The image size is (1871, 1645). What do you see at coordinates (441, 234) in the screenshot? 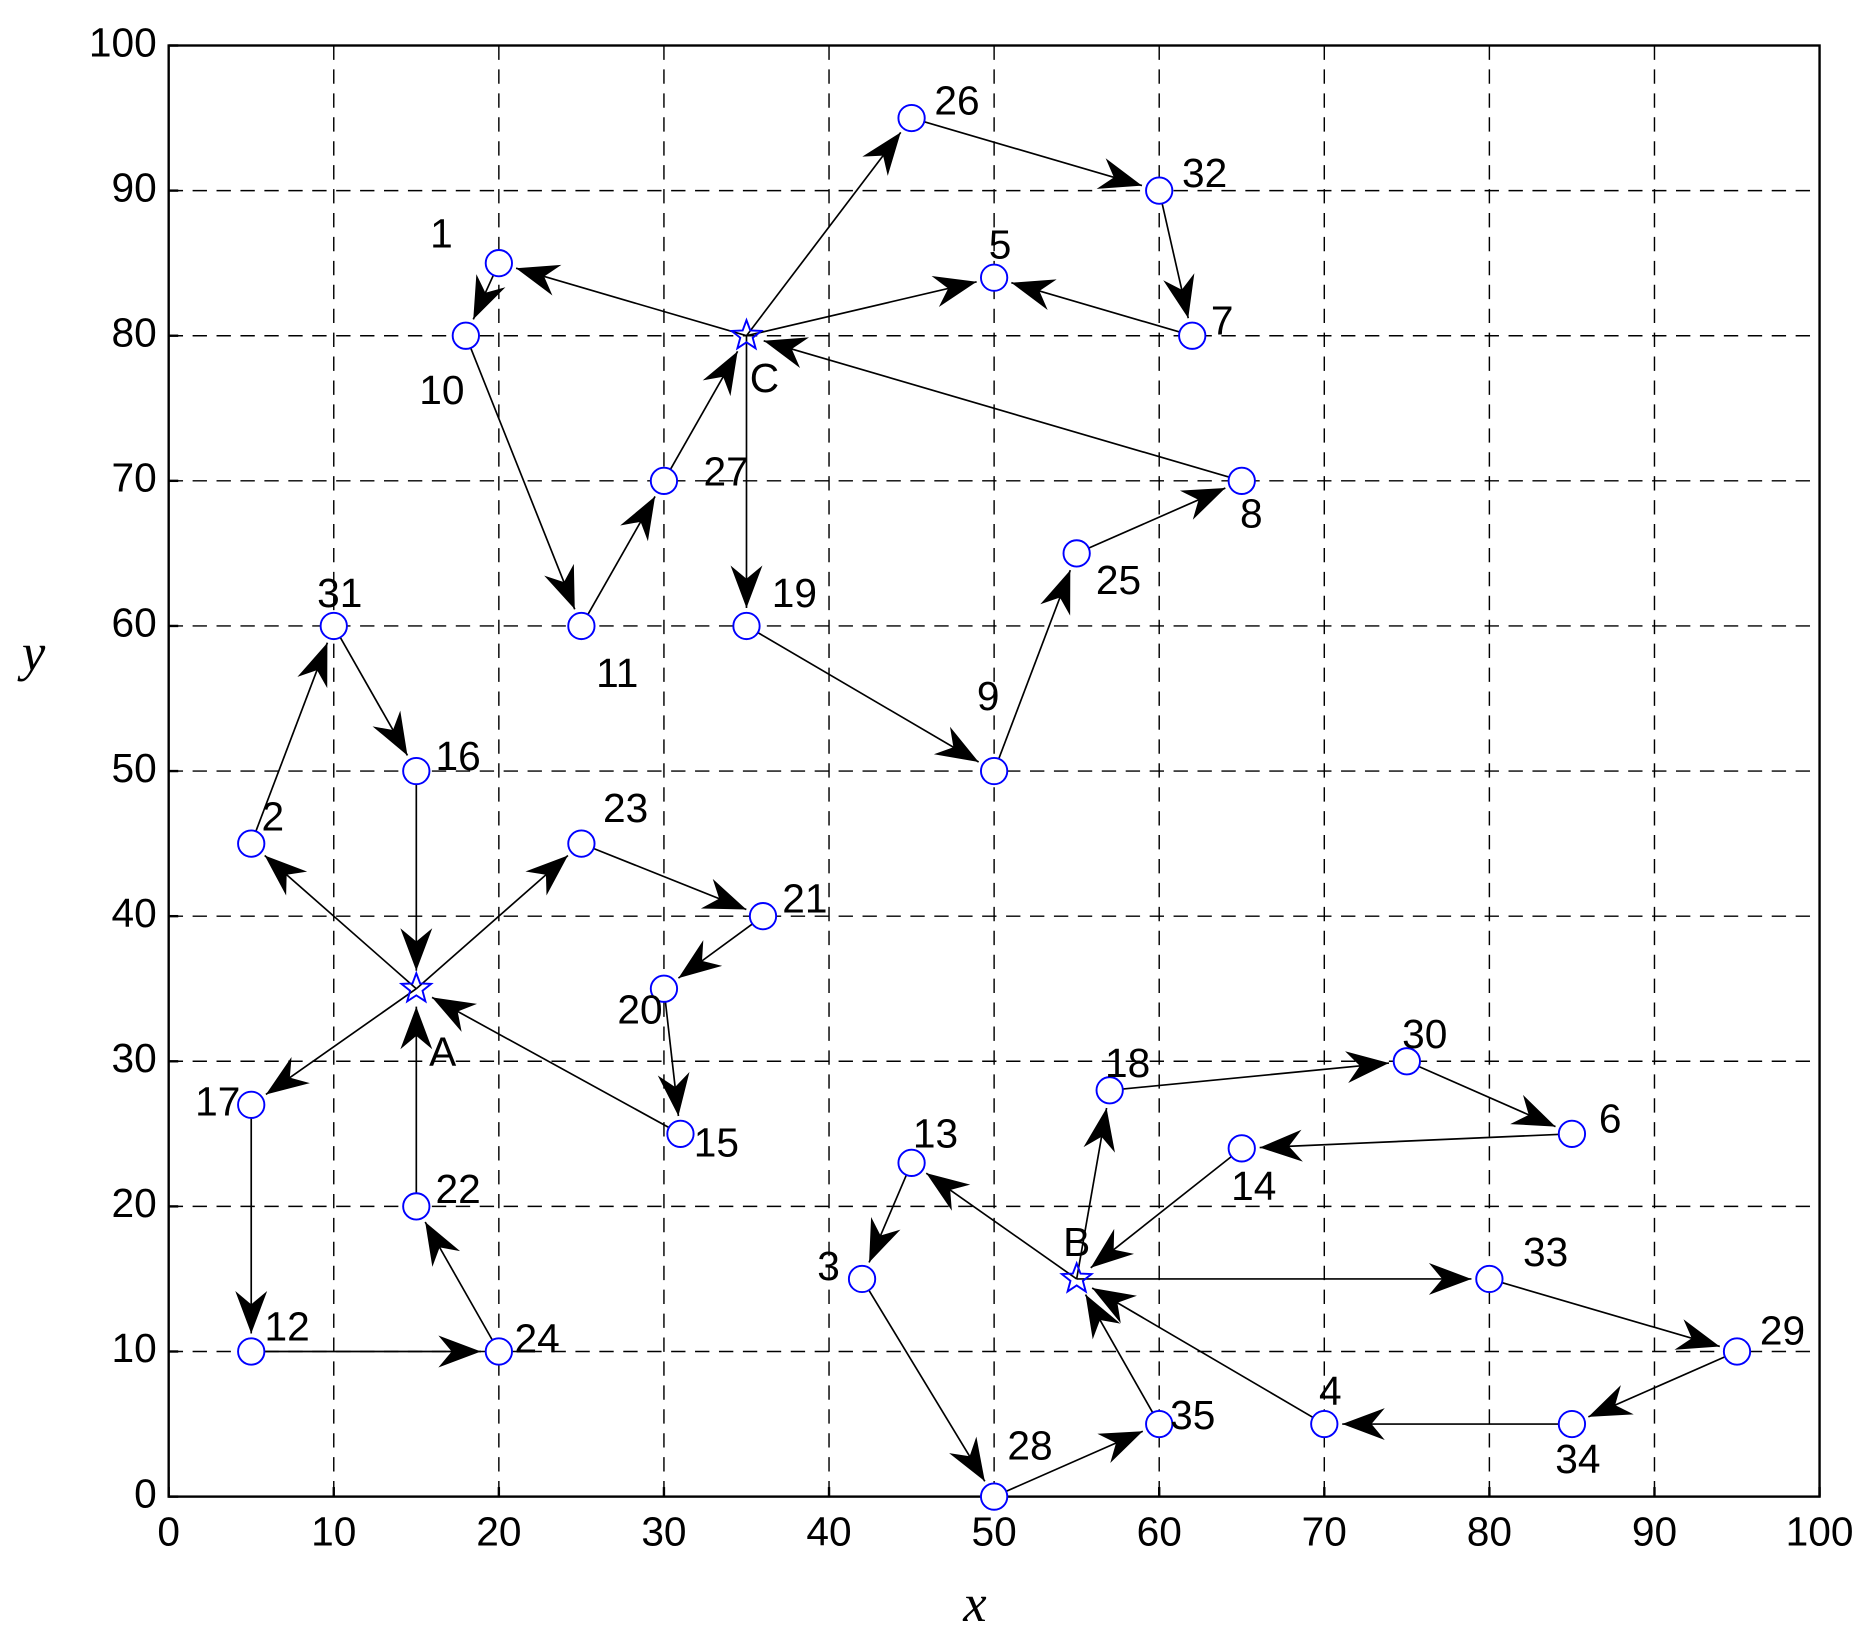
I see `node-label: 1` at bounding box center [441, 234].